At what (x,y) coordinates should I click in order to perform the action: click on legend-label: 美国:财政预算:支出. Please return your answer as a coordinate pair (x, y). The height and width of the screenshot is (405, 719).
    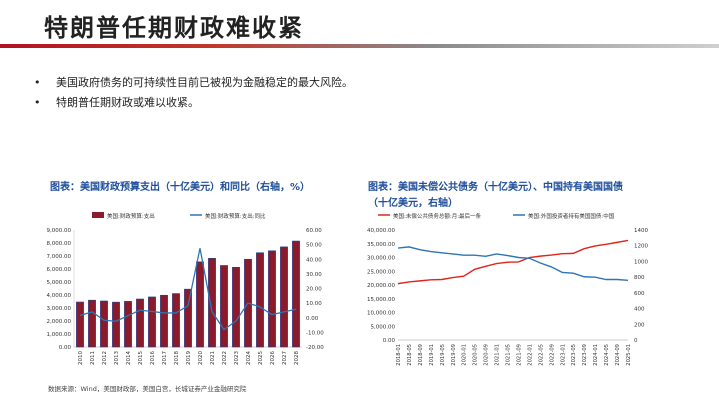
    Looking at the image, I should click on (131, 216).